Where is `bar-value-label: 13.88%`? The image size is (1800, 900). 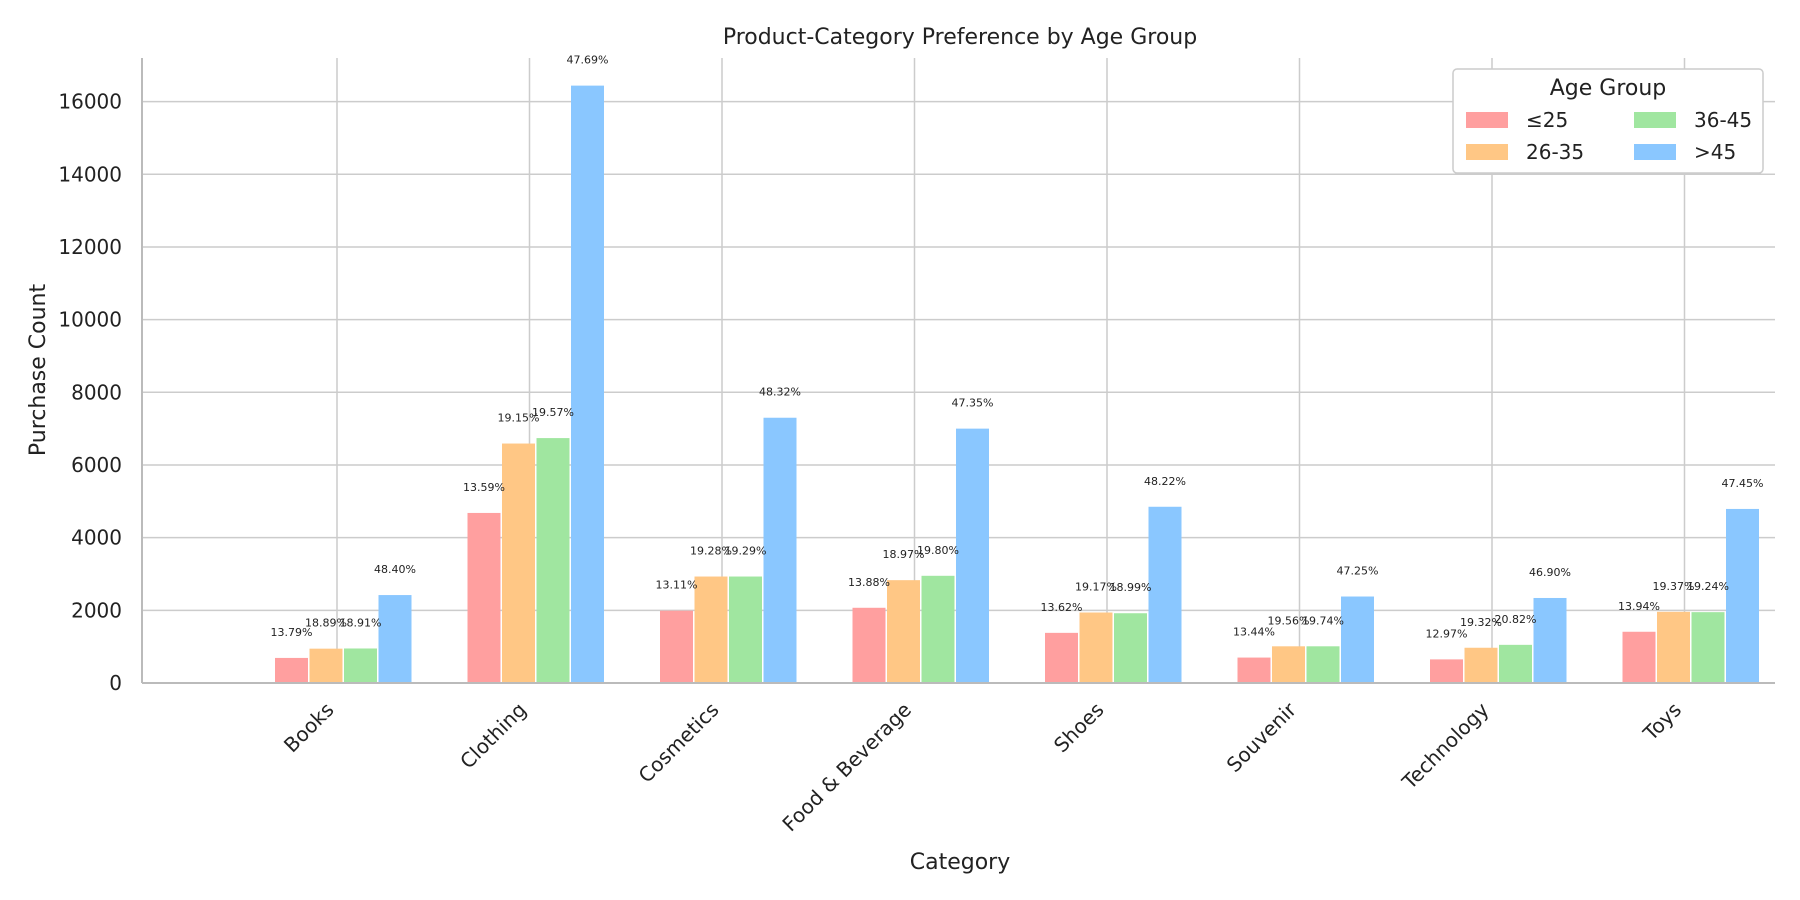
bar-value-label: 13.88% is located at coordinates (869, 582).